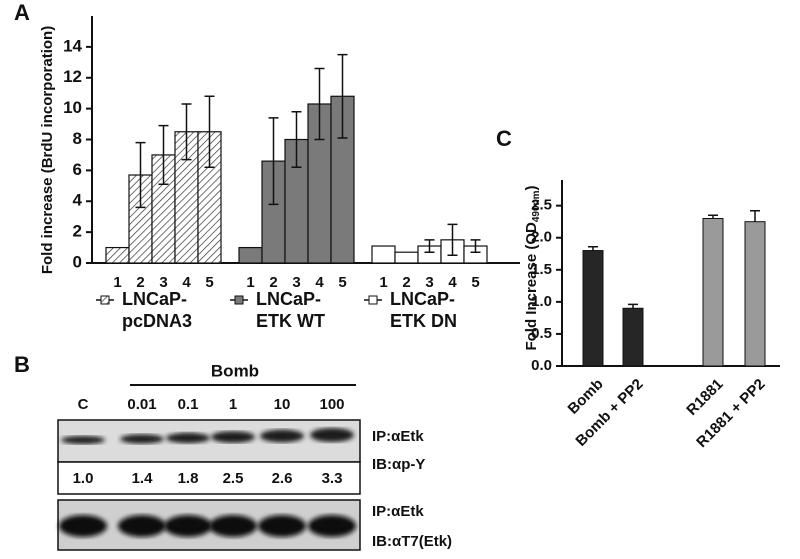 Image resolution: width=800 pixels, height=559 pixels. I want to click on quant-value: 2.6, so click(282, 478).